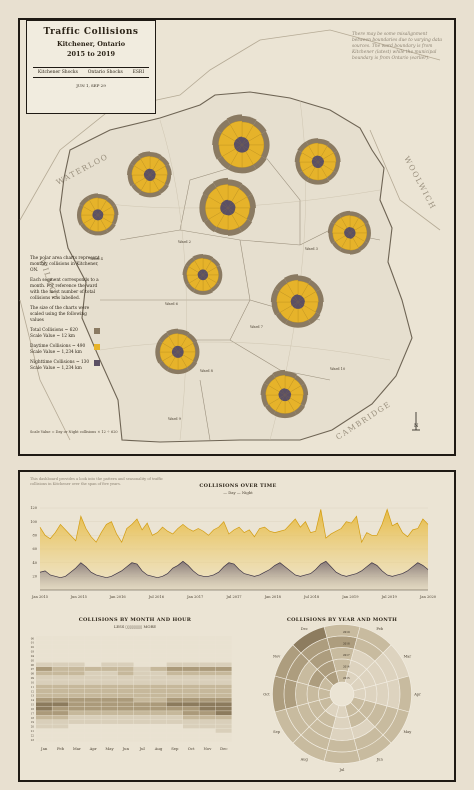 This screenshot has height=790, width=474. I want to click on polar-month-label: Sep, so click(277, 732).